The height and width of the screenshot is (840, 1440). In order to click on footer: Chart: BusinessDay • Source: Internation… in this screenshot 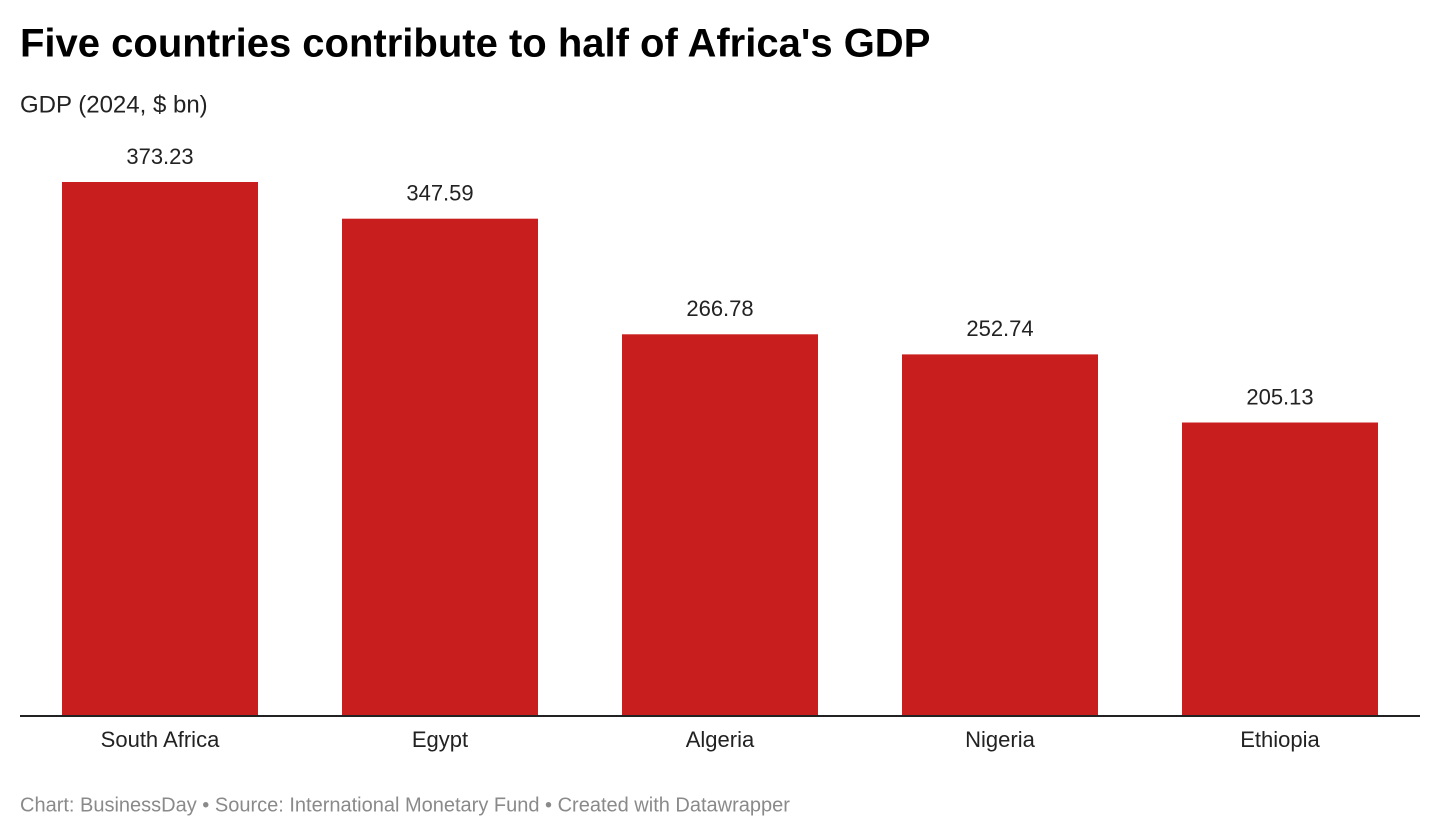, I will do `click(405, 805)`.